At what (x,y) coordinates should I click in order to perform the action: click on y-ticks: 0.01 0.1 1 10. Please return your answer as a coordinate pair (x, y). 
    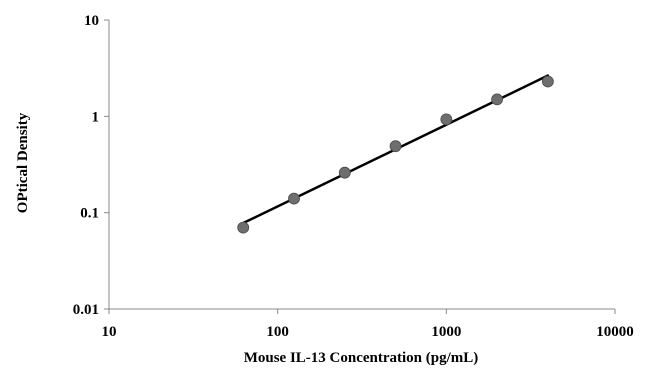
    Looking at the image, I should click on (91, 165).